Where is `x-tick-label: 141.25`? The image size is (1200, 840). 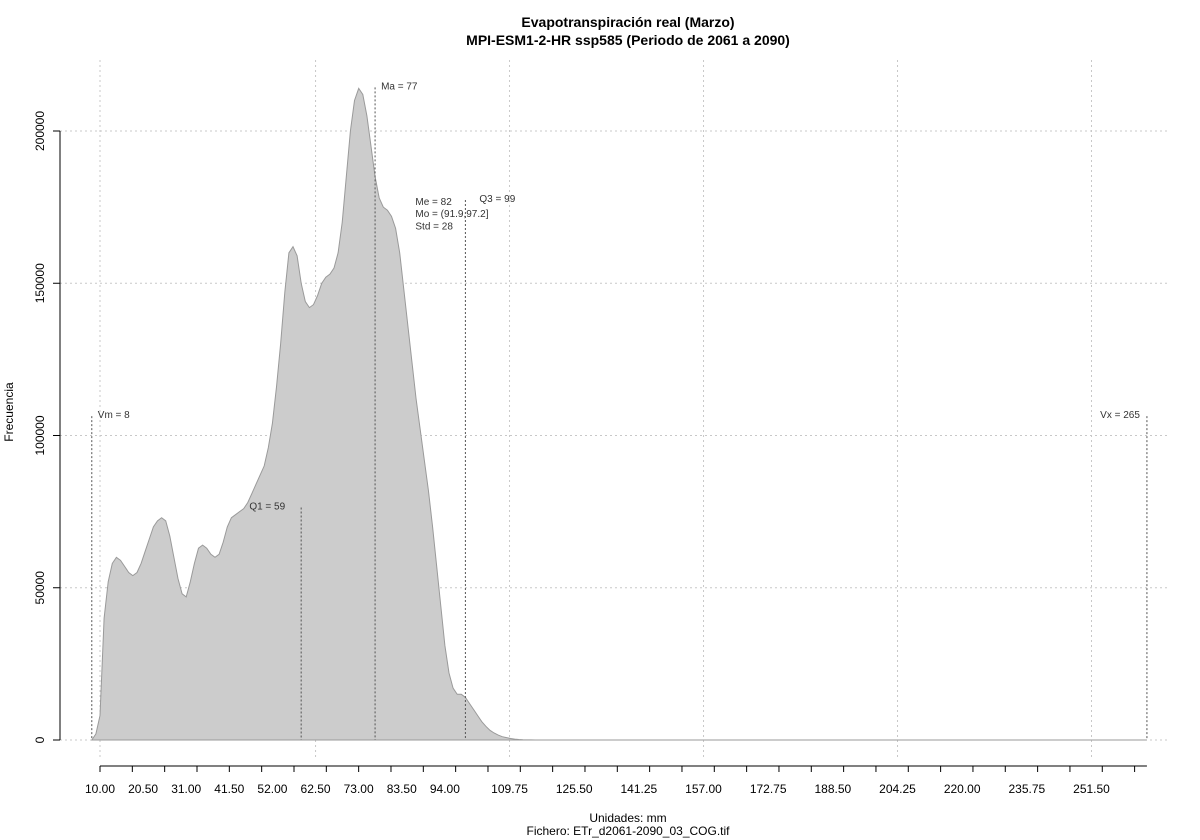
x-tick-label: 141.25 is located at coordinates (639, 789).